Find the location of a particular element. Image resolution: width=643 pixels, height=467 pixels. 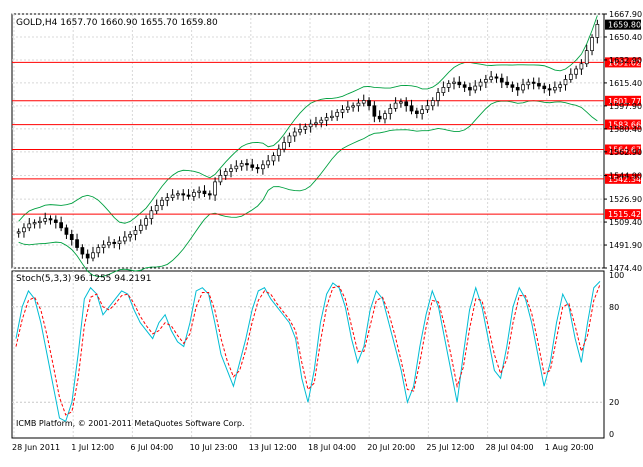

price-level-label: 1601.77 is located at coordinates (624, 101).